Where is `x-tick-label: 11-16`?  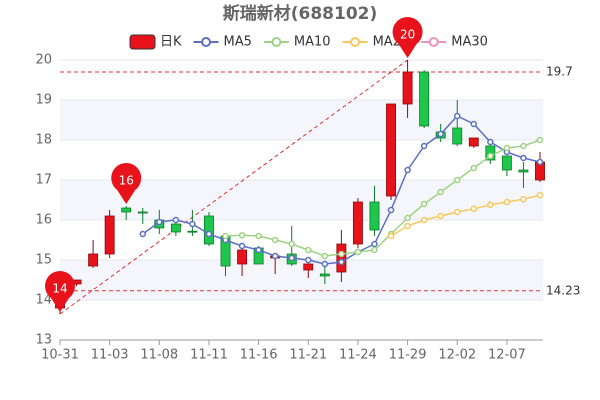 x-tick-label: 11-16 is located at coordinates (259, 355).